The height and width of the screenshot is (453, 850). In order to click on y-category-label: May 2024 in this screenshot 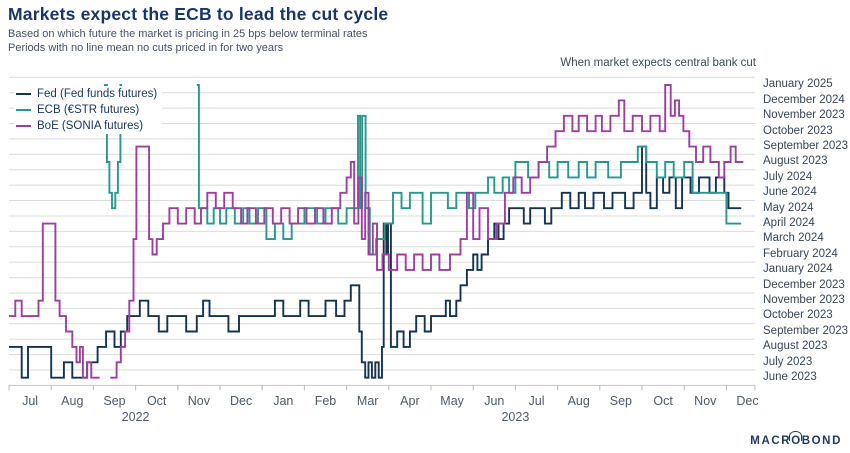, I will do `click(788, 207)`.